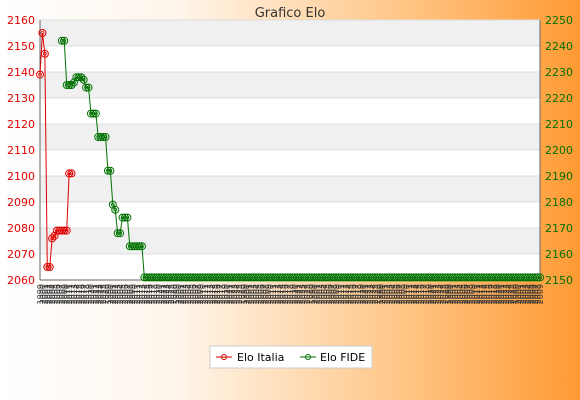  I want to click on x-tick-label: 2023, so click(438, 294).